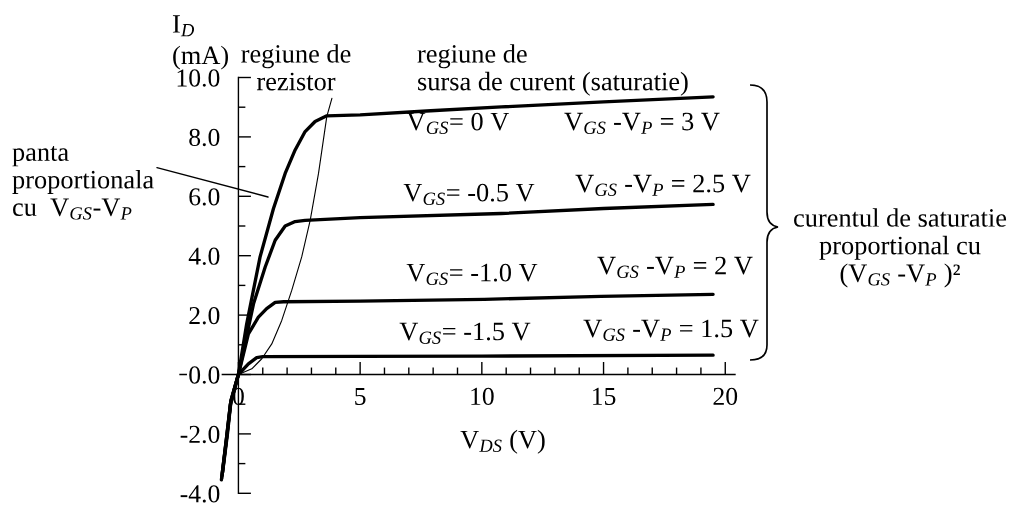 The image size is (1019, 506). Describe the element at coordinates (642, 123) in the screenshot. I see `annotation: V$_{GS}$ -V$_{P}$ = 3 V` at that location.